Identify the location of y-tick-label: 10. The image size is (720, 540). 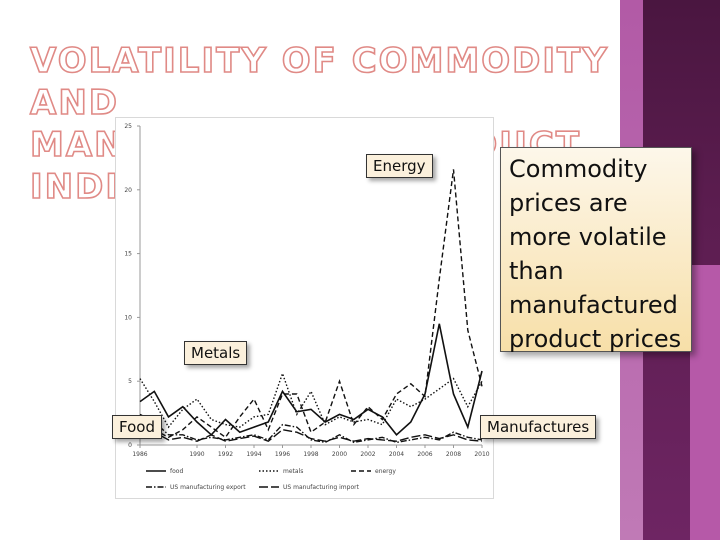
(128, 317).